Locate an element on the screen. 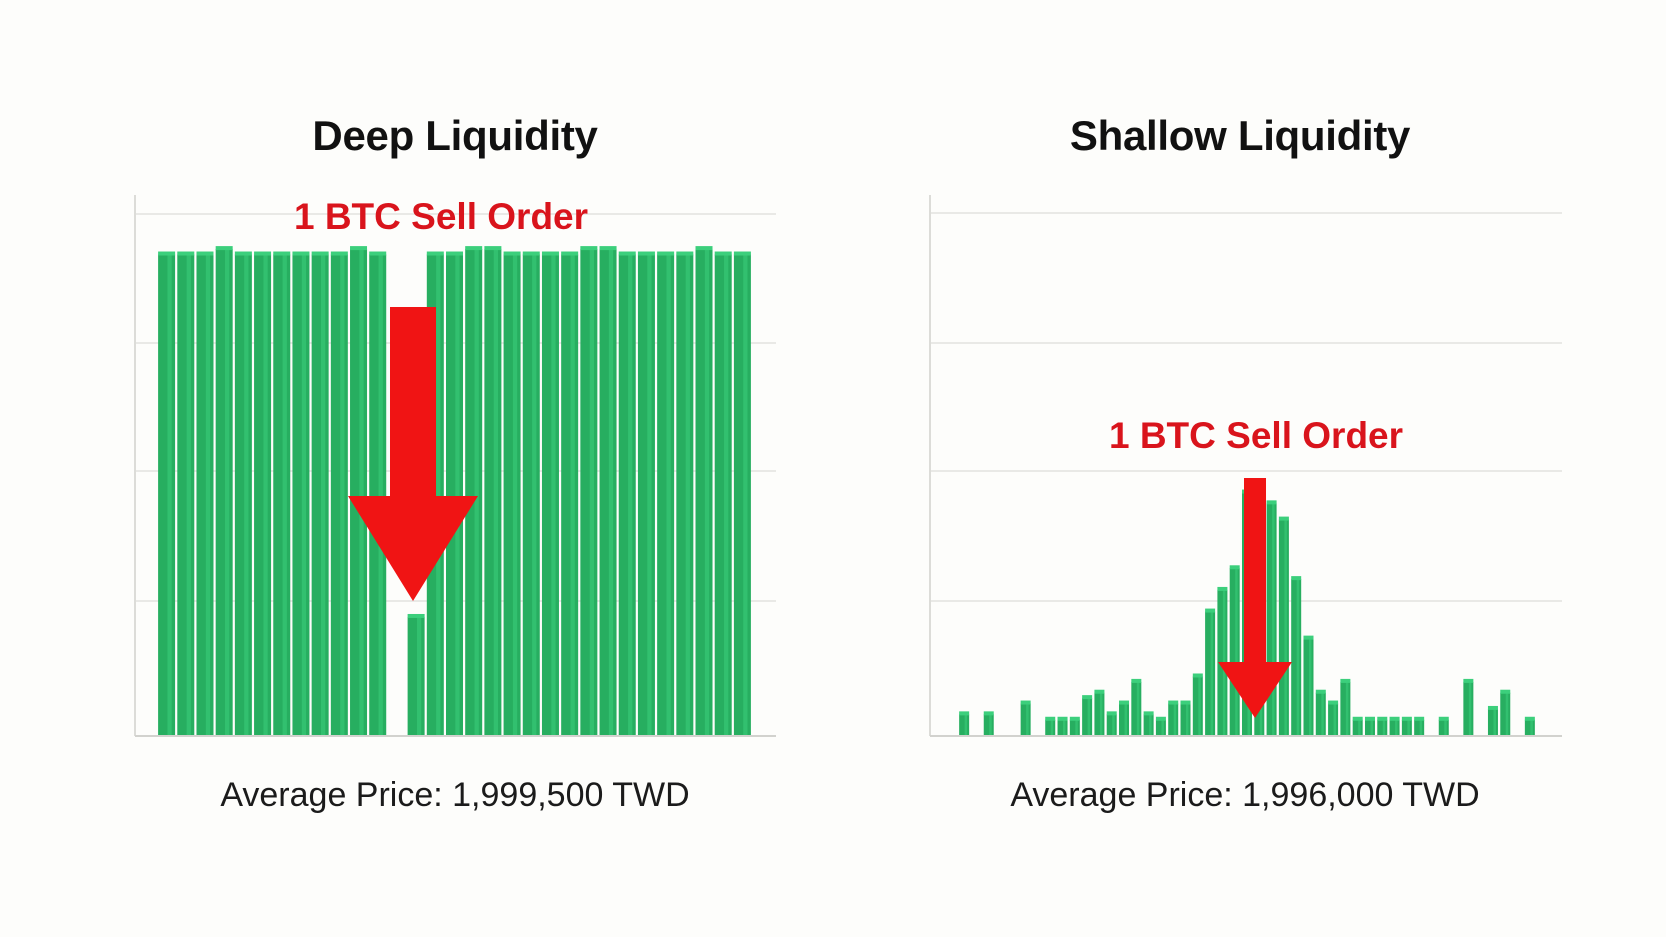  shallow-average-price: Average Price: 1,996,000 TWD is located at coordinates (1245, 795).